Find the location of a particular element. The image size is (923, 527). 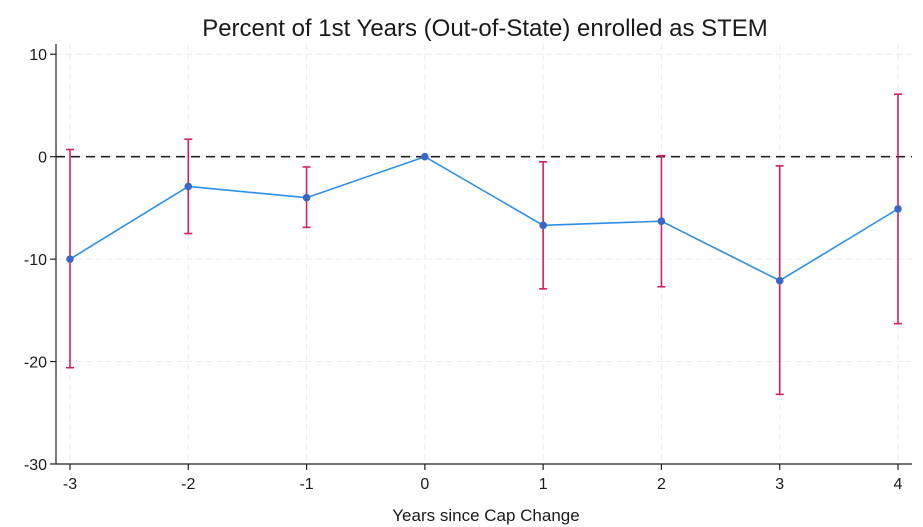

x-tick-label: -3 is located at coordinates (70, 484).